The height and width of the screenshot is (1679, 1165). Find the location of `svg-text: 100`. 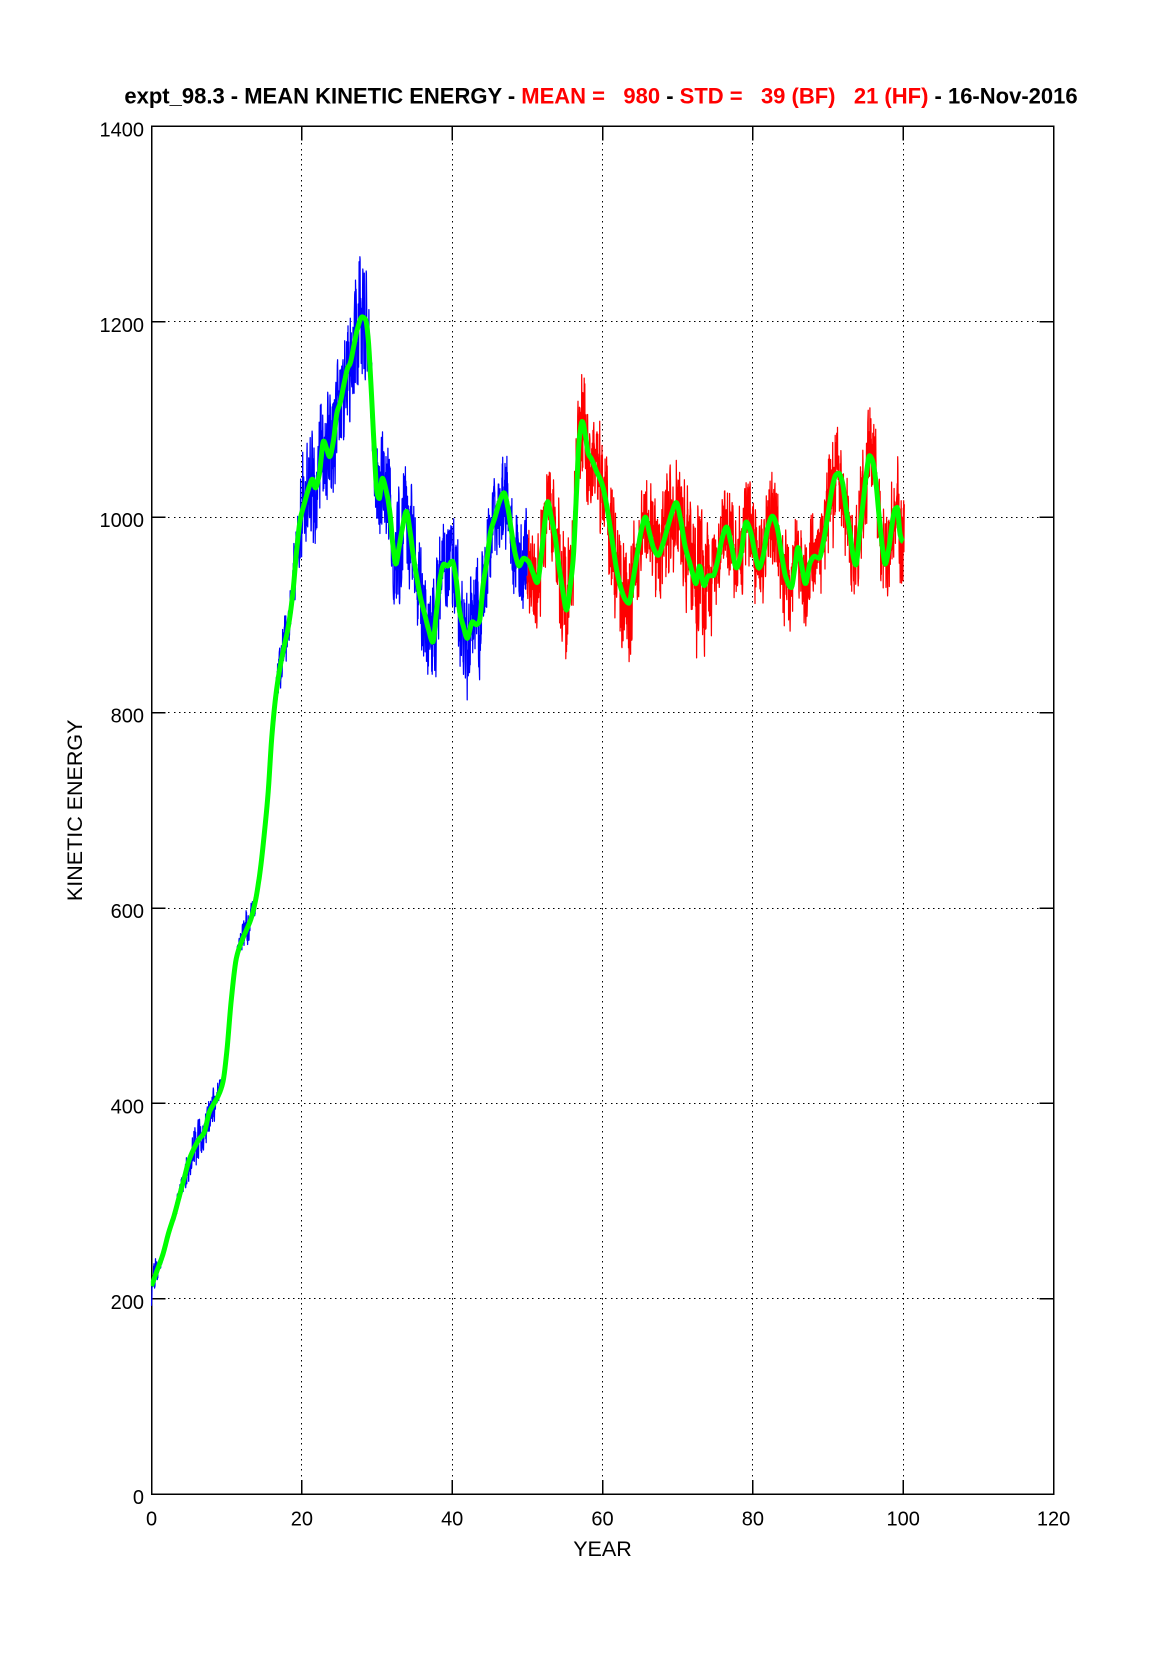

svg-text: 100 is located at coordinates (903, 1520).